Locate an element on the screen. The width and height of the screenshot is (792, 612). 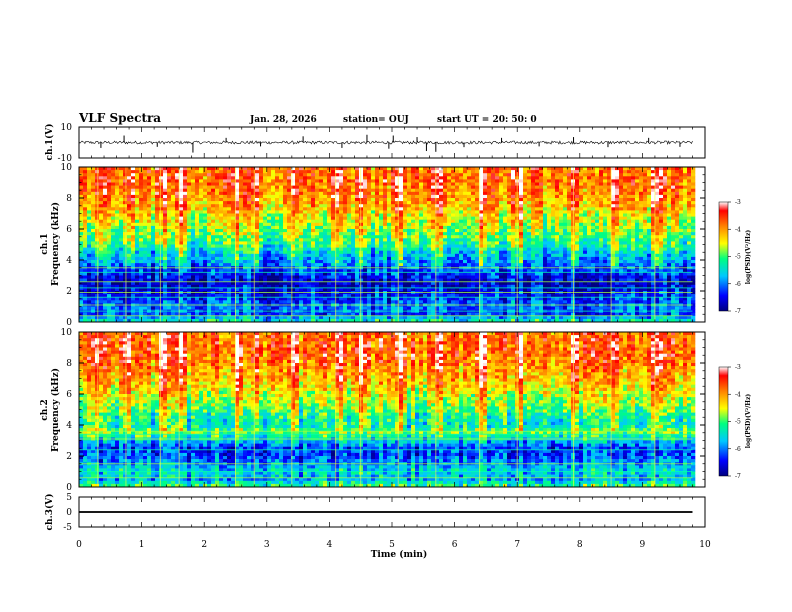
ch2-frequency-ylabel: Frequency (kHz) is located at coordinates (55, 410).